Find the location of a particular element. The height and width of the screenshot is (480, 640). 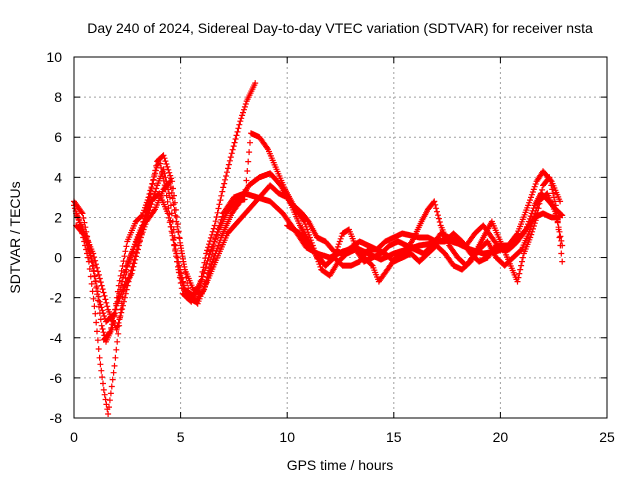

x-tick-label: 10 is located at coordinates (287, 437).